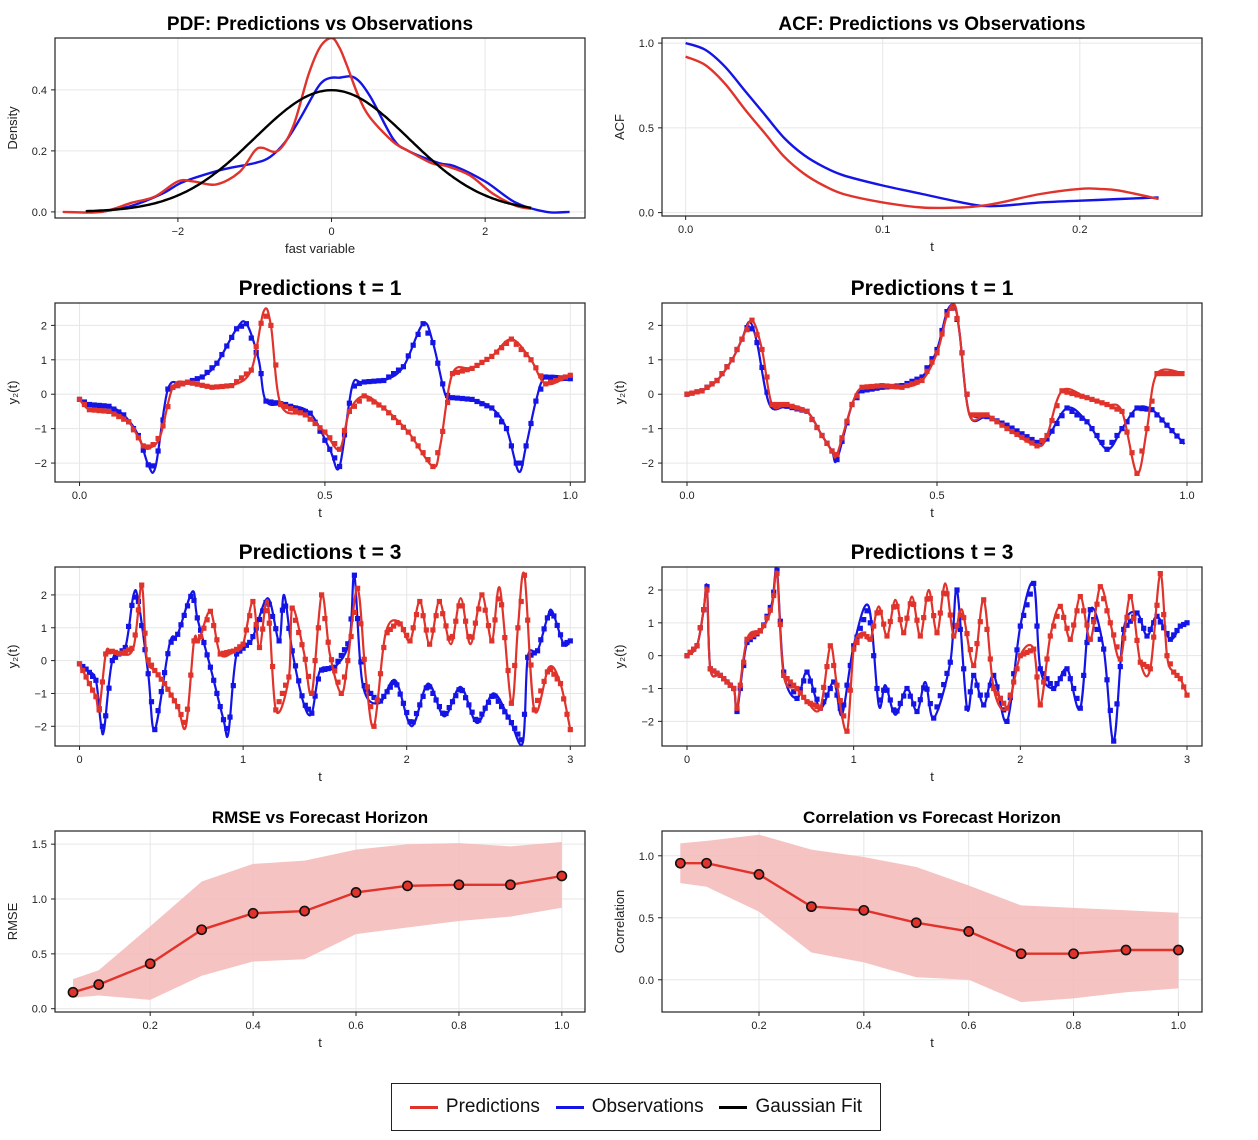  I want to click on y-tick-label: 1.5, so click(39, 845).